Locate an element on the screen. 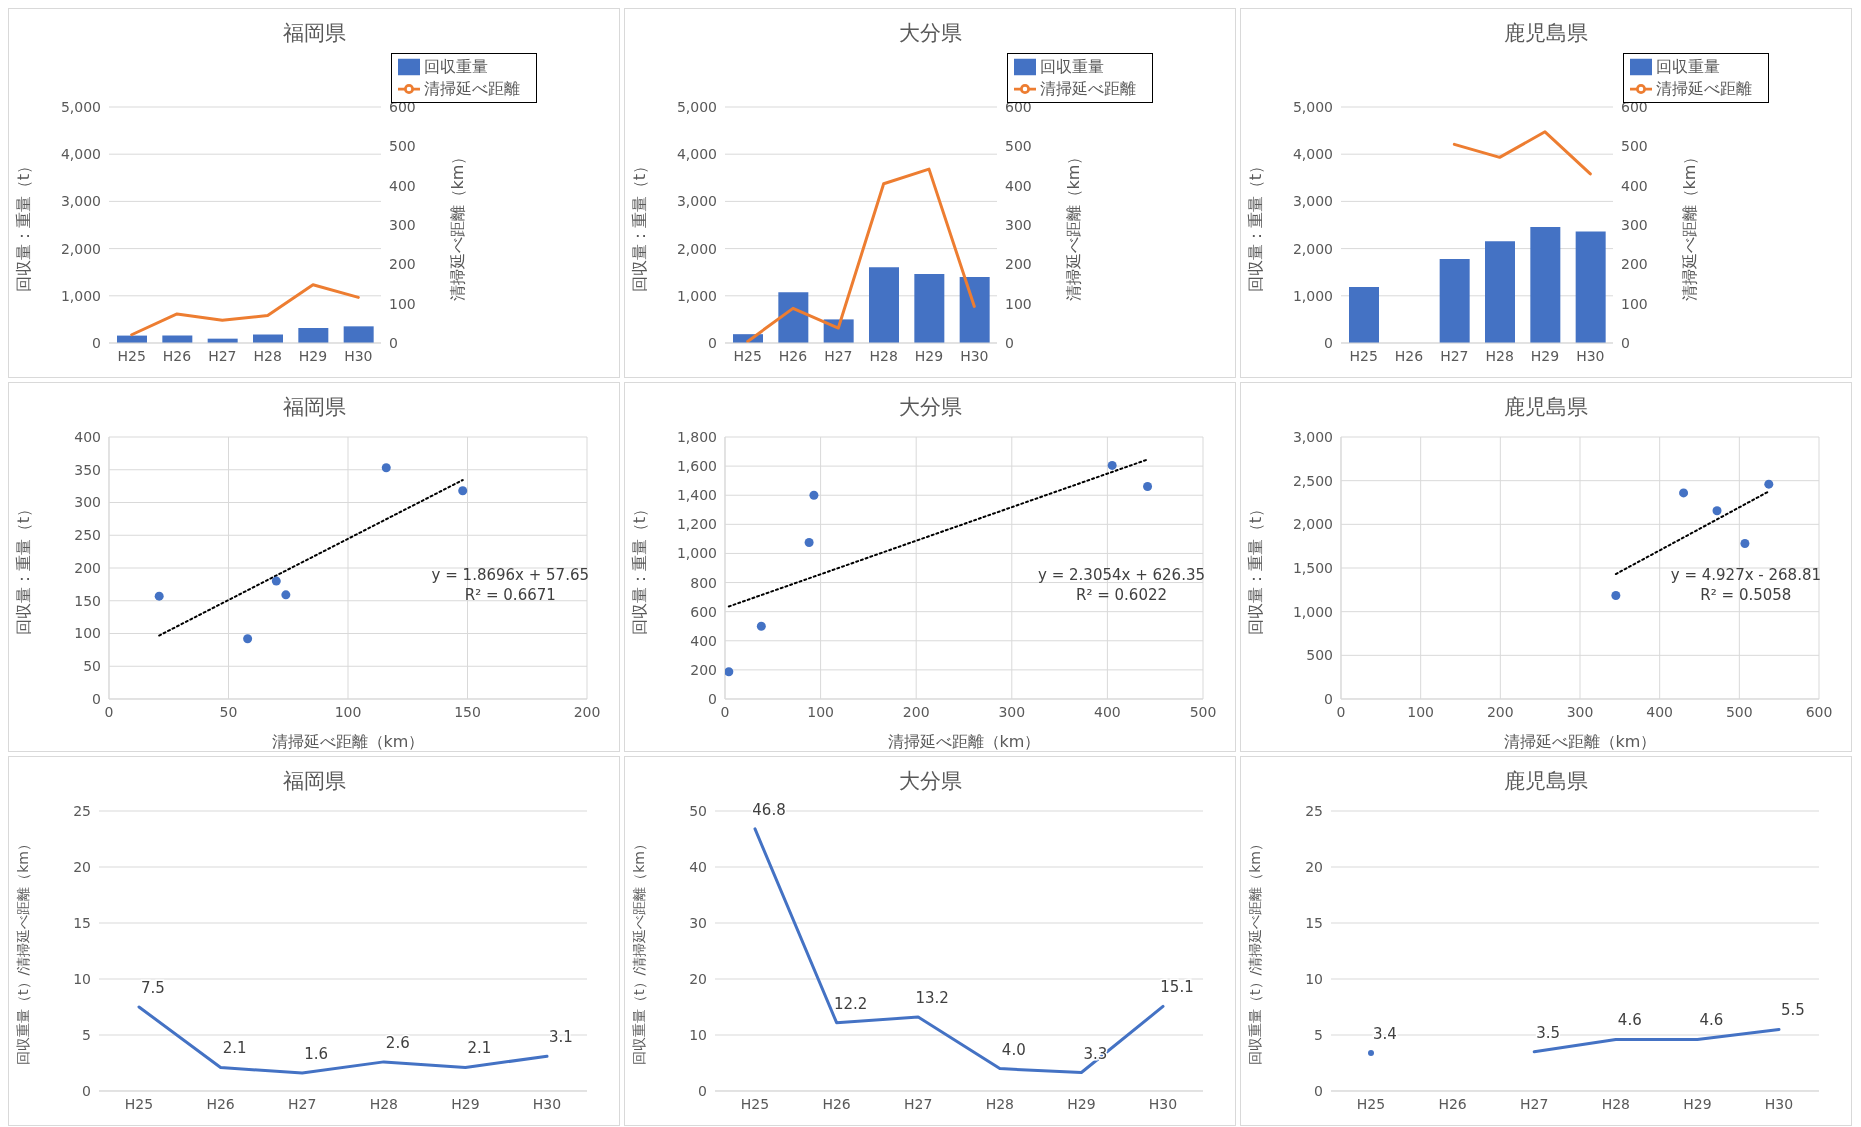  y-tick-label: 100 is located at coordinates (87, 633).